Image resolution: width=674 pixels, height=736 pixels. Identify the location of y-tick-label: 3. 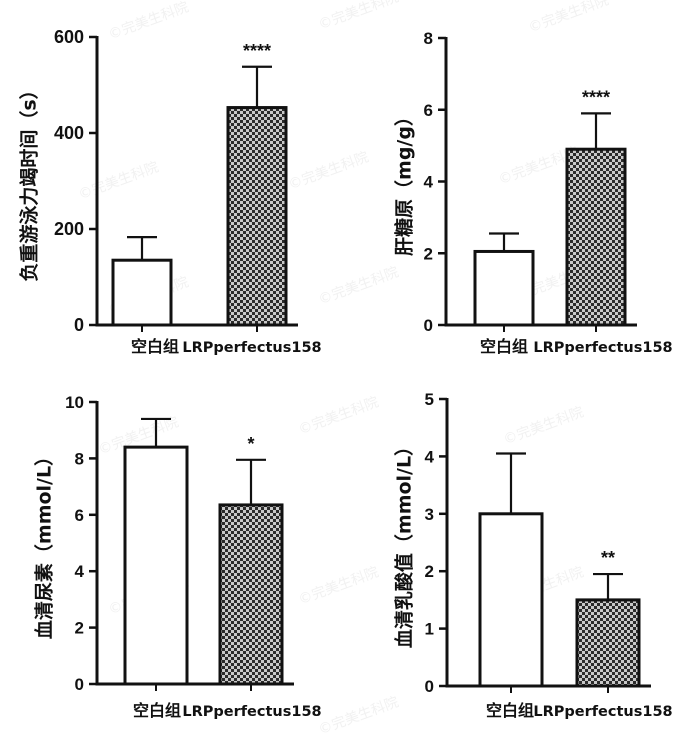
(429, 514).